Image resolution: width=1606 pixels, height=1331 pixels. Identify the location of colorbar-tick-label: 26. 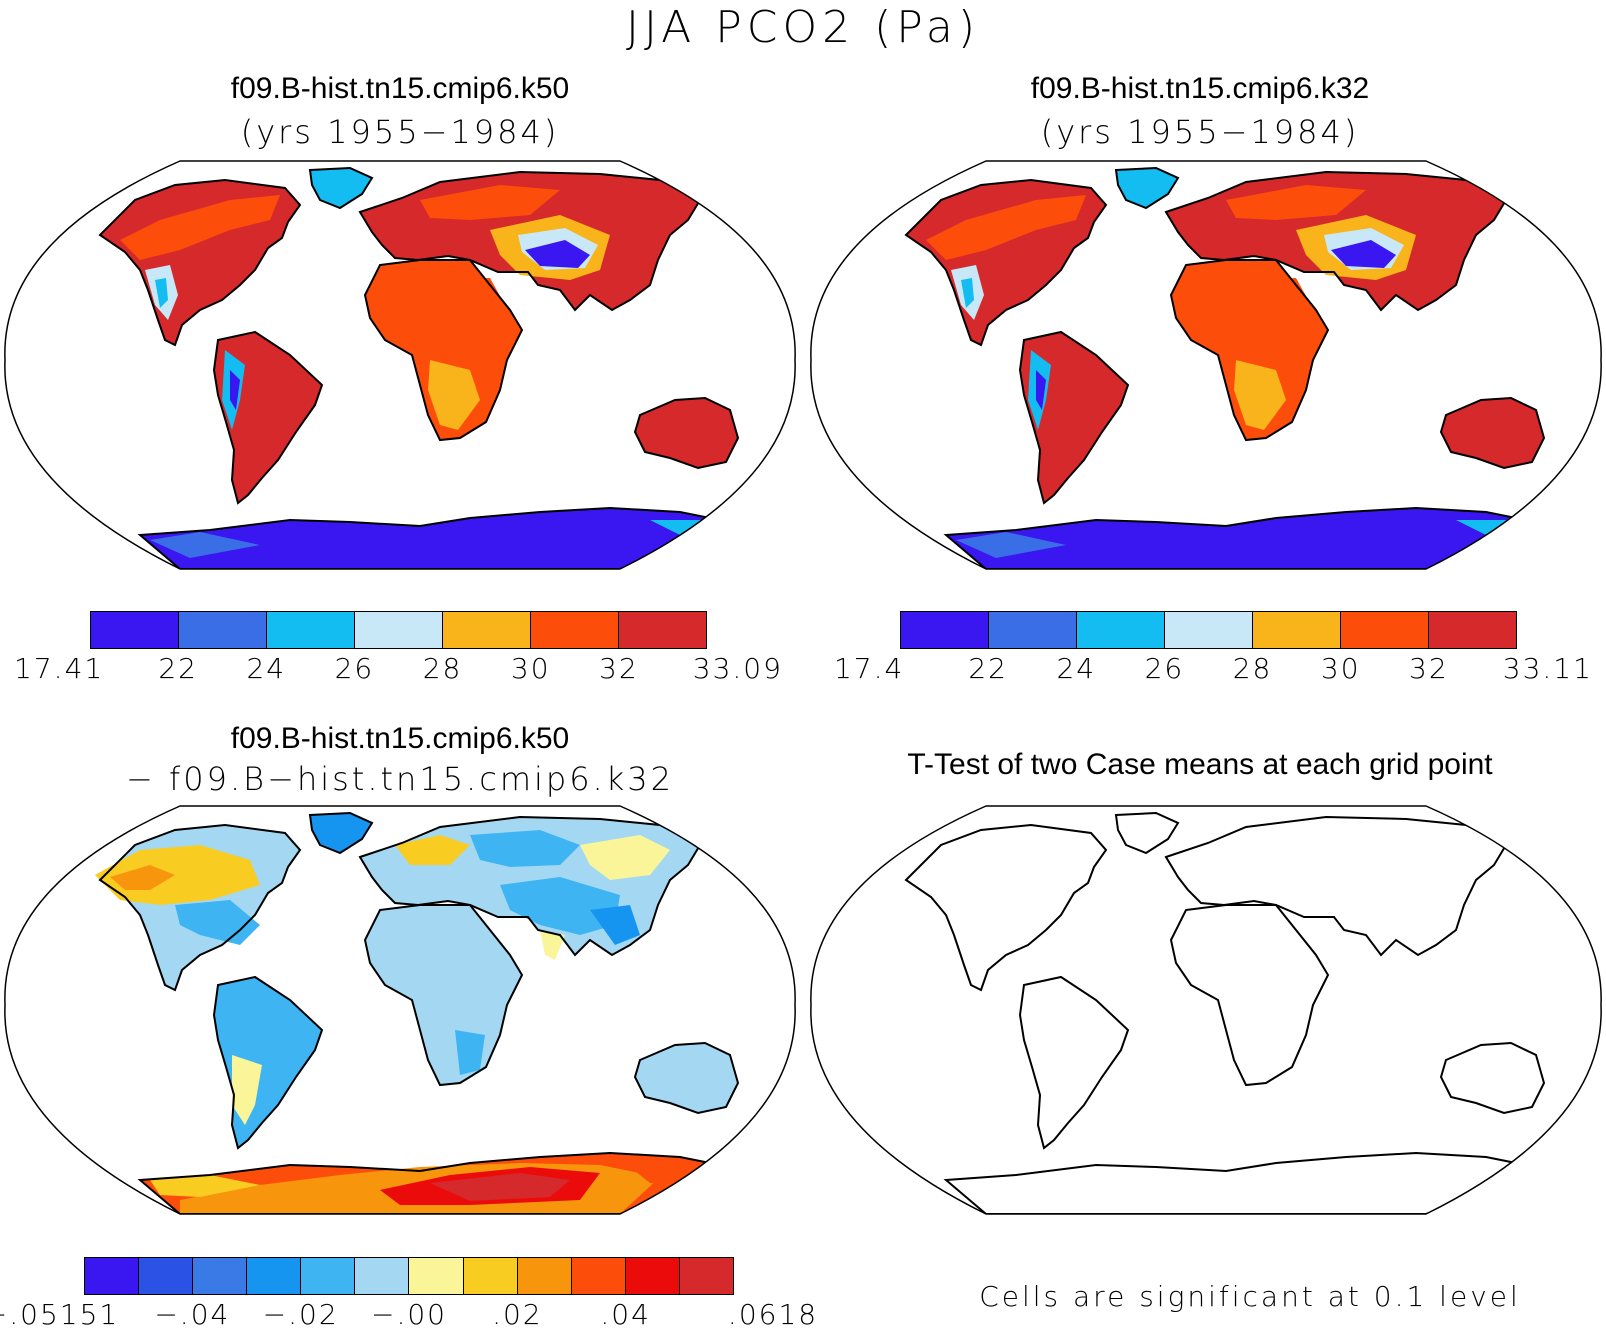
(354, 668).